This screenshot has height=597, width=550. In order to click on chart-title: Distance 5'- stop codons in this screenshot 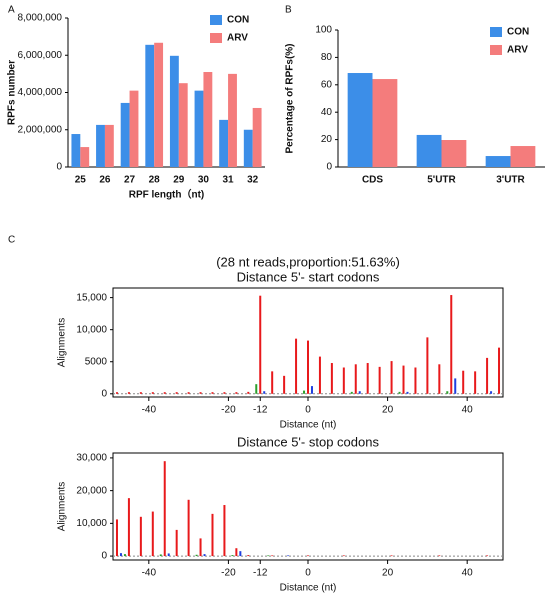, I will do `click(308, 441)`.